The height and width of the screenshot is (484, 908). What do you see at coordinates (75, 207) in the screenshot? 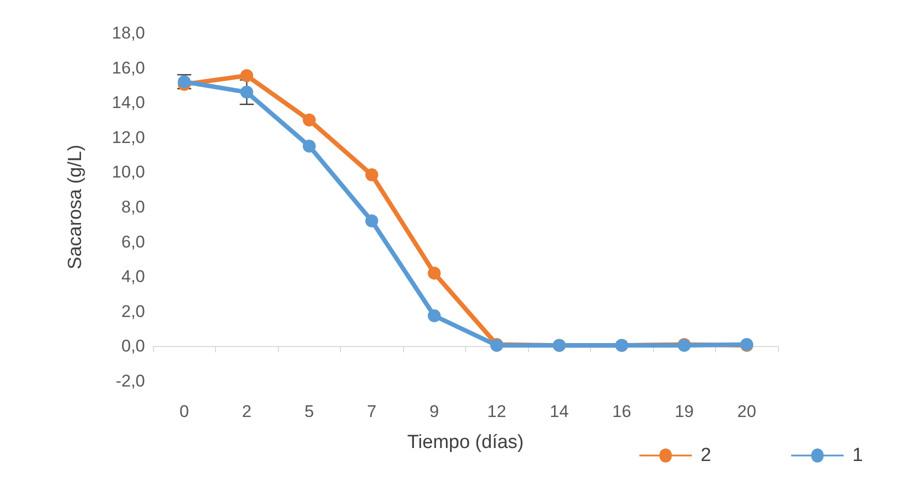
I see `y-axis-title: Sacarosa (g/L)` at bounding box center [75, 207].